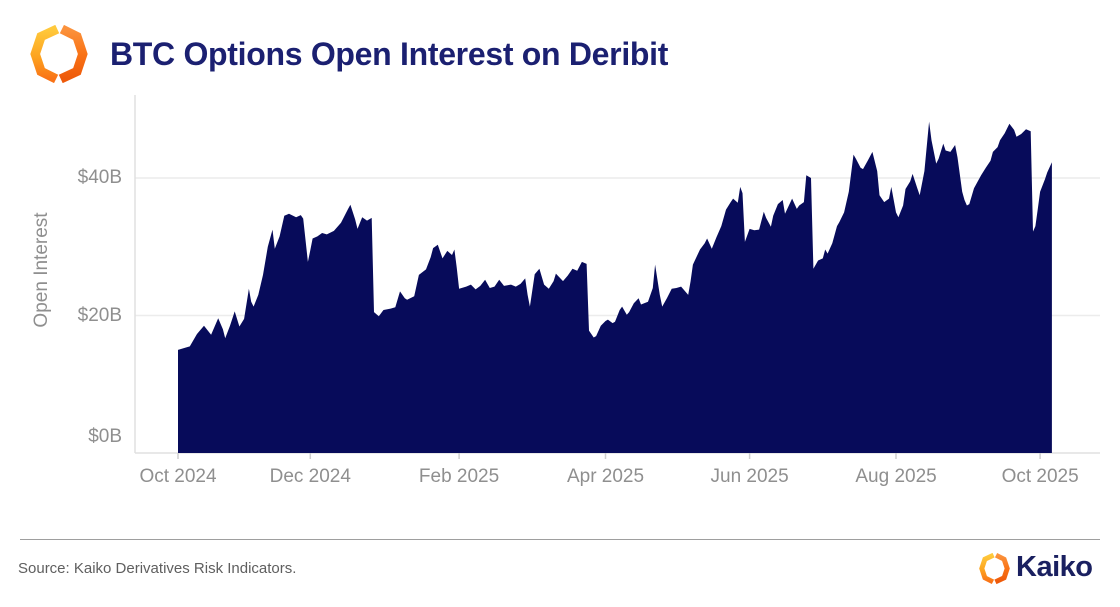  What do you see at coordinates (994, 568) in the screenshot?
I see `kaiko-footer-logo-icon` at bounding box center [994, 568].